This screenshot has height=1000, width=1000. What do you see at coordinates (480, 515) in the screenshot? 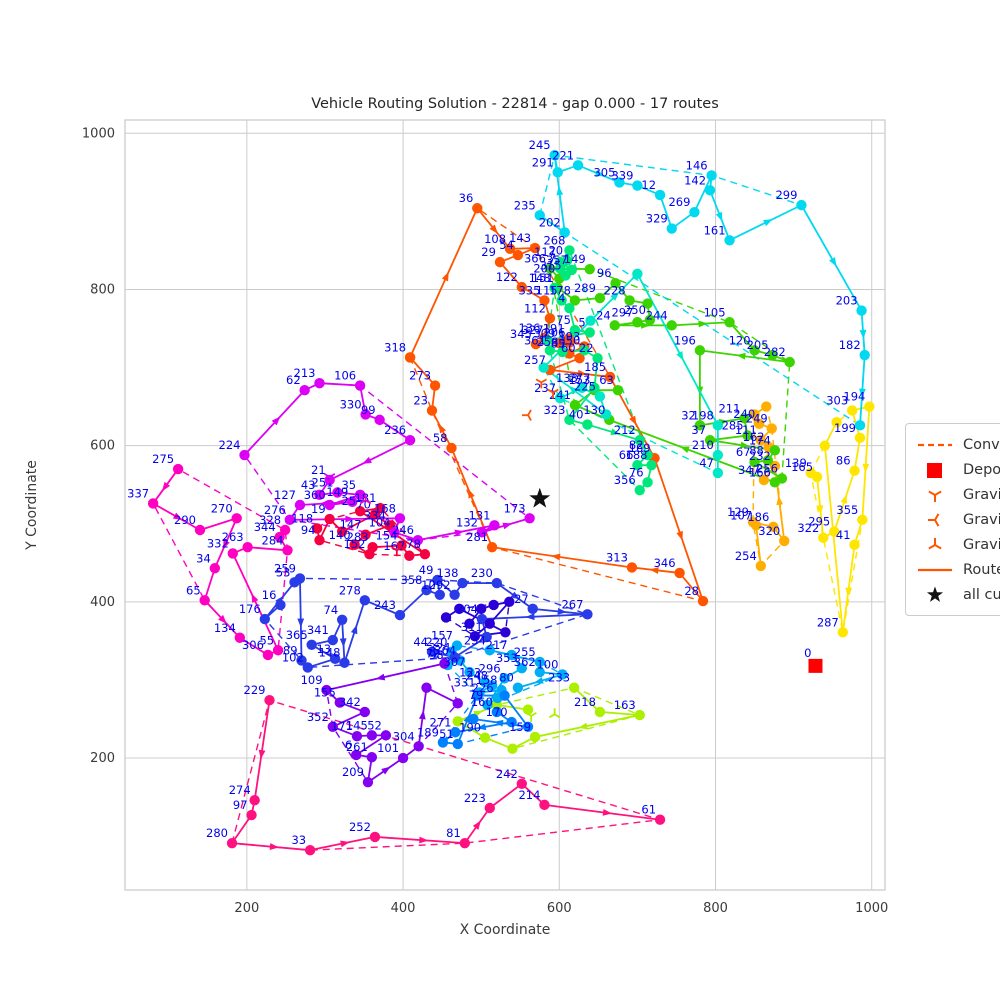
I see `svg-text: 131` at bounding box center [480, 515].